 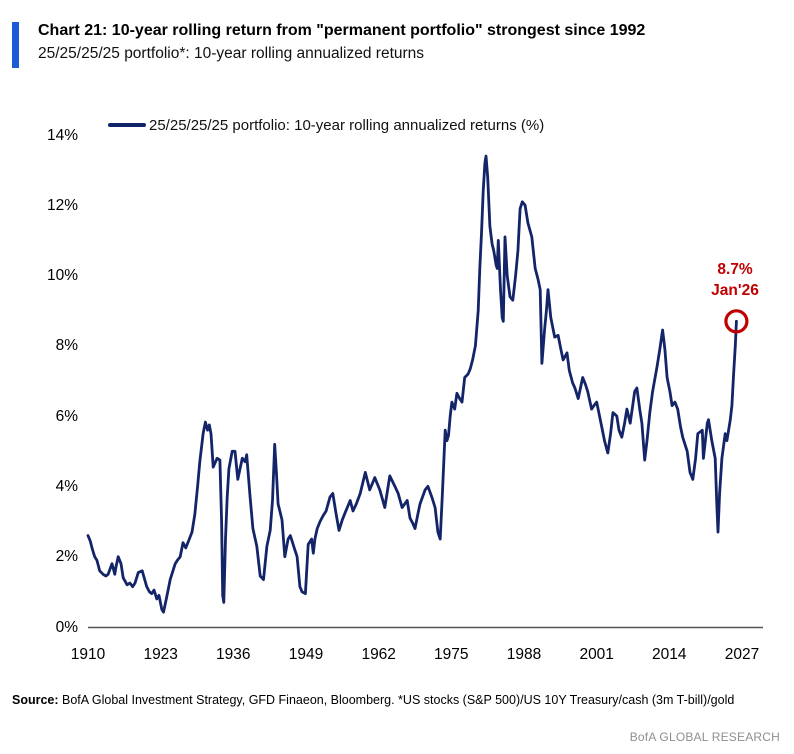 What do you see at coordinates (735, 290) in the screenshot?
I see `end-annotation-date: Jan'26` at bounding box center [735, 290].